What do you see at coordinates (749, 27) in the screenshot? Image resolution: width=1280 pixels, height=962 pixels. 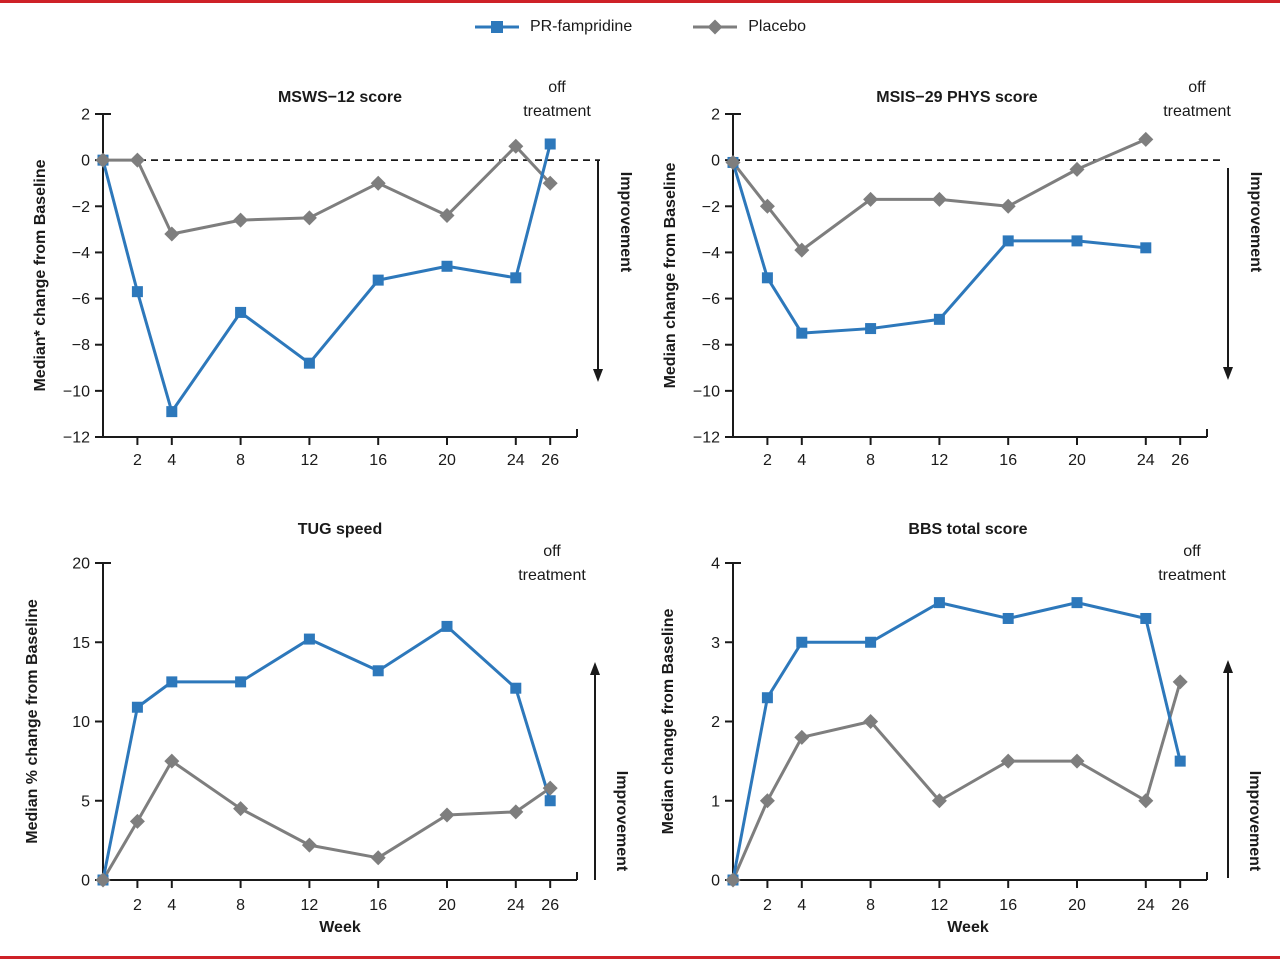 I see `legend-item-placebo: Placebo` at bounding box center [749, 27].